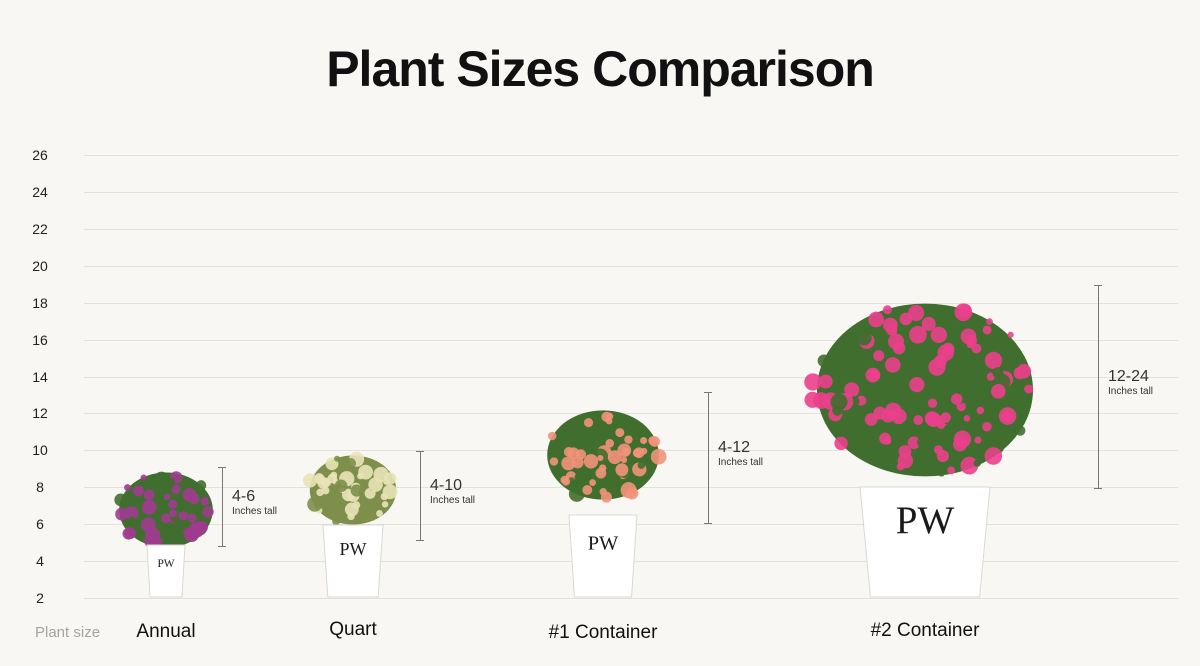 The width and height of the screenshot is (1200, 666). I want to click on range-unit: Inches tall, so click(453, 500).